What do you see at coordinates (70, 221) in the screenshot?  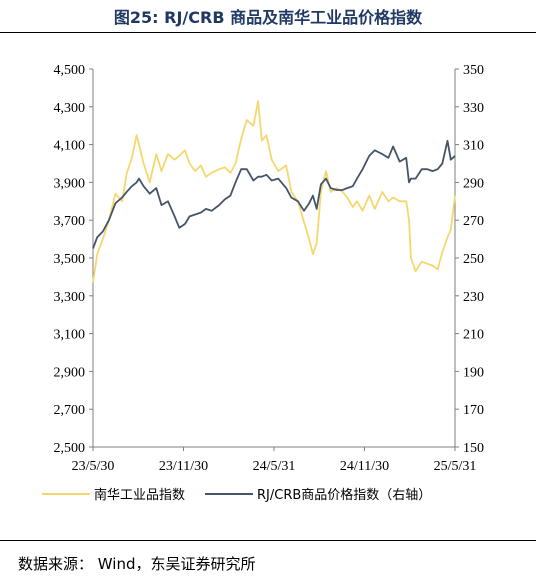 I see `left-tick-label: 3,700` at bounding box center [70, 221].